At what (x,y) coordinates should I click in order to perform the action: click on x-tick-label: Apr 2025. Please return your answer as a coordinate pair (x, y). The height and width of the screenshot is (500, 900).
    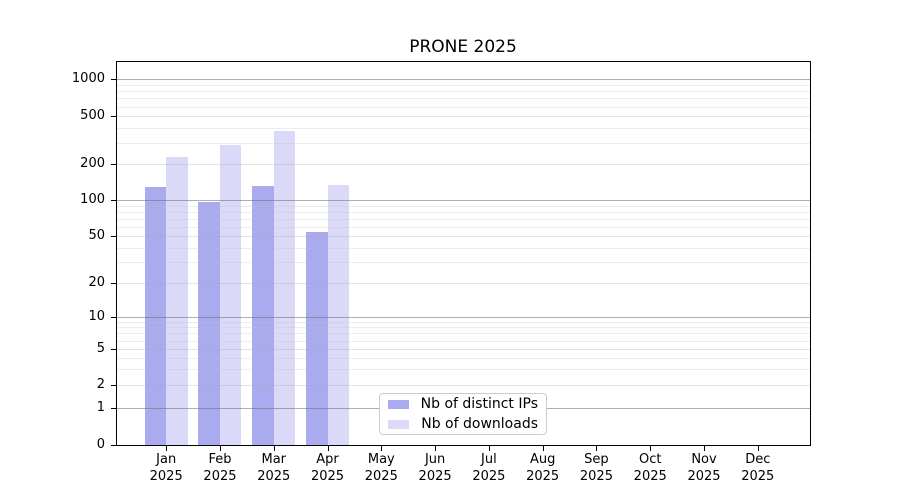
    Looking at the image, I should click on (328, 468).